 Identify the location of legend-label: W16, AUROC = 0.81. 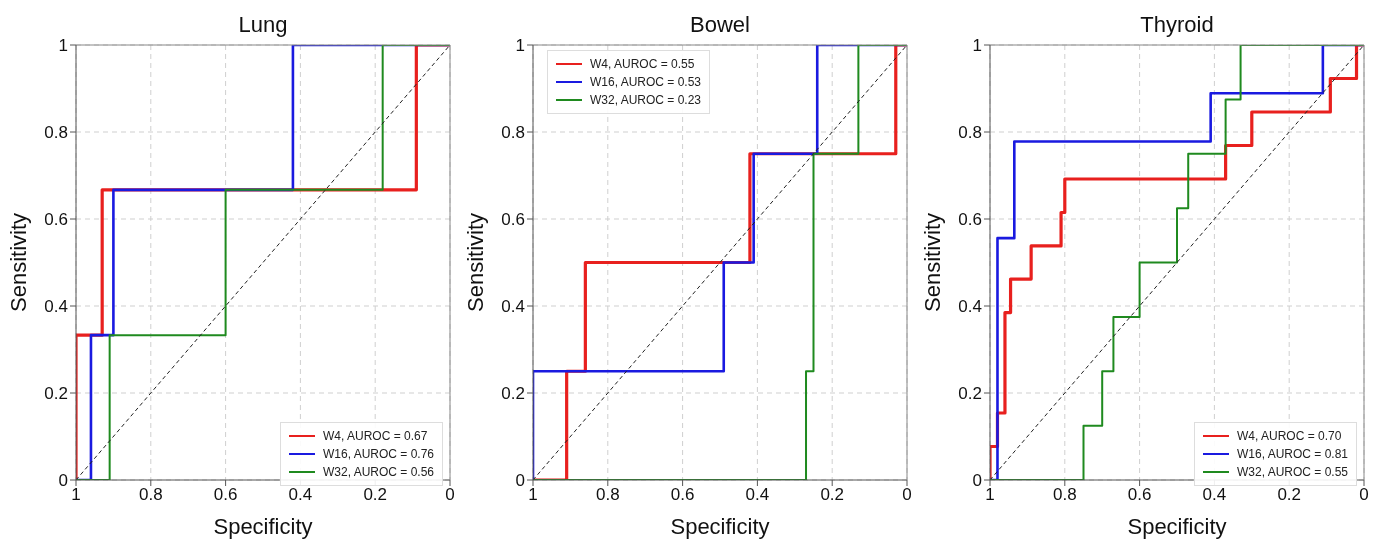
(1292, 454).